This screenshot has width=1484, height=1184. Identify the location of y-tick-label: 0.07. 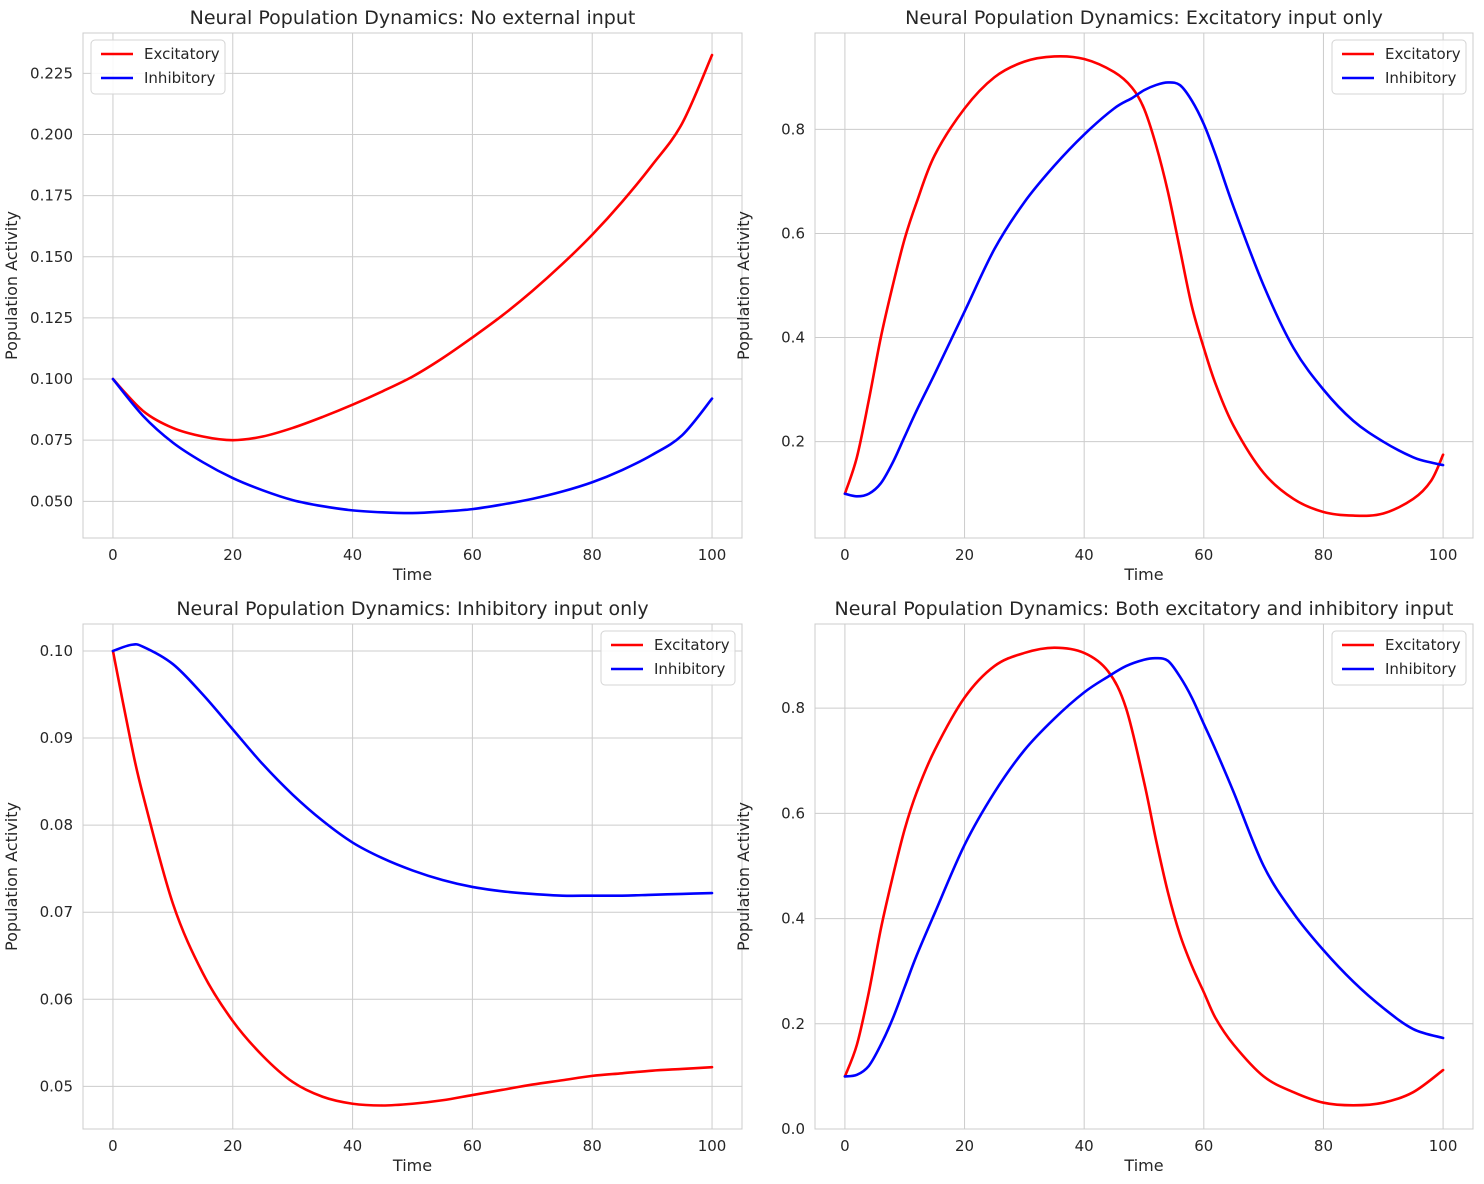
(56, 912).